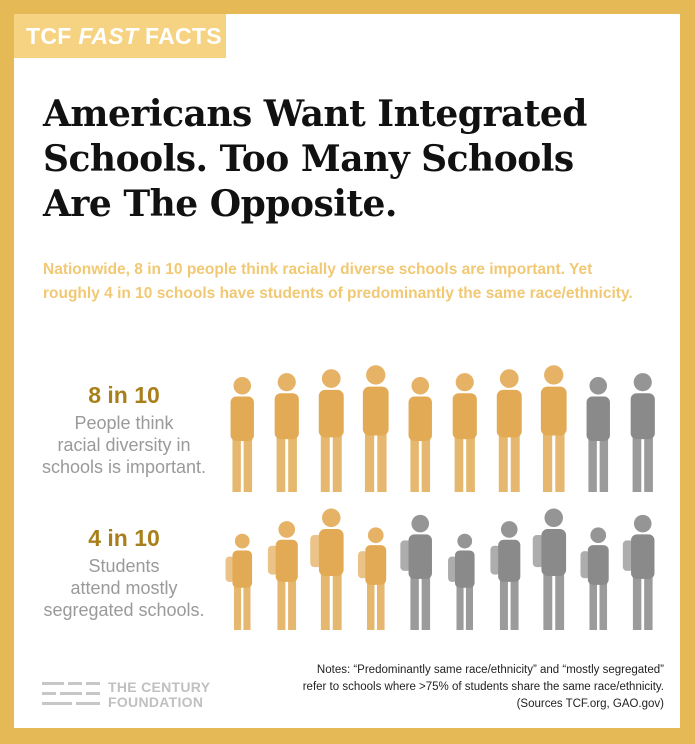  What do you see at coordinates (442, 428) in the screenshot?
I see `adults-pictogram` at bounding box center [442, 428].